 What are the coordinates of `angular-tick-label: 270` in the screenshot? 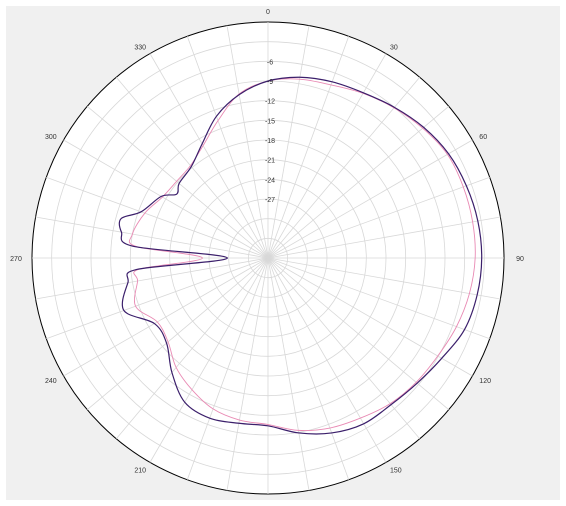 It's located at (16, 259).